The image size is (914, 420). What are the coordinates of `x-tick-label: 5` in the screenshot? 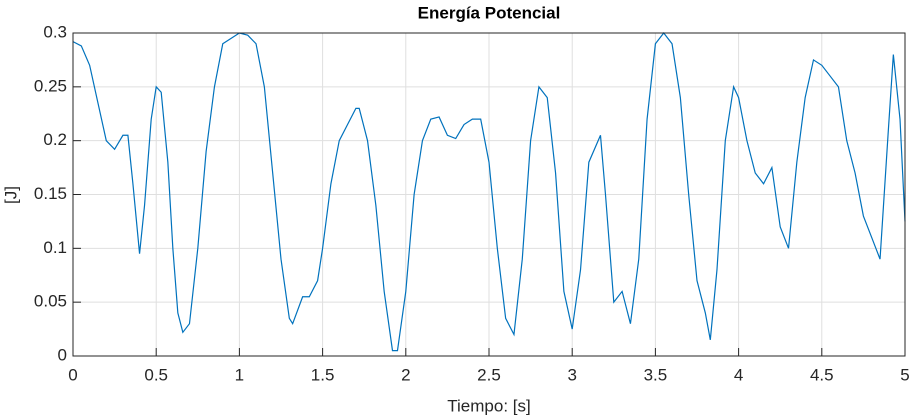 It's located at (904, 374).